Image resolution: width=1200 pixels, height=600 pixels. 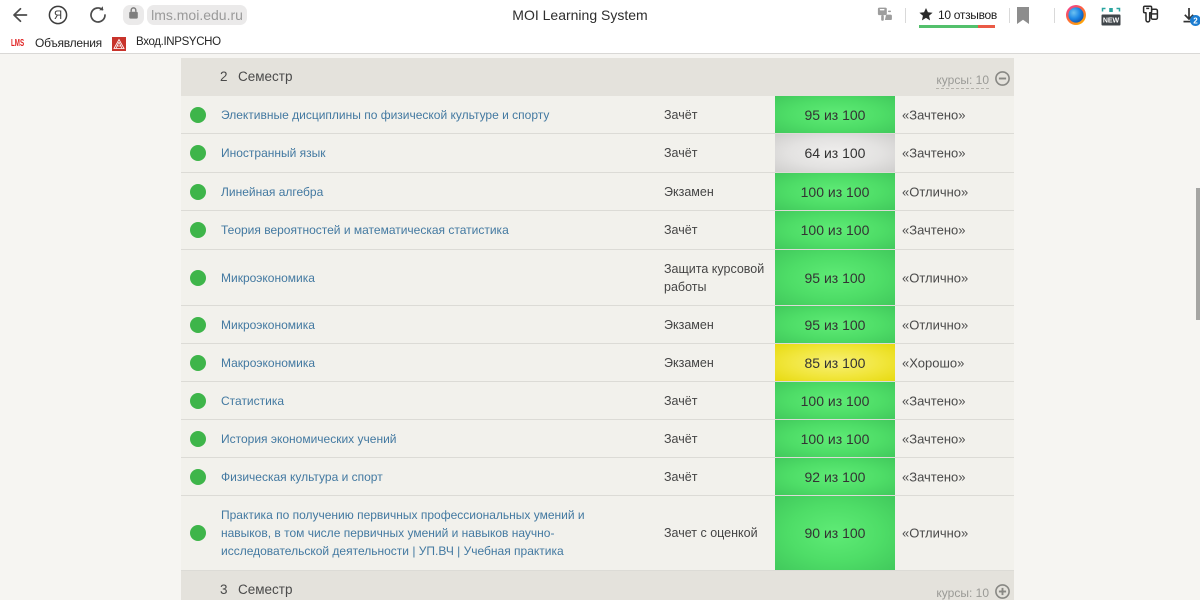 I want to click on svg-text: Я, so click(x=58, y=16).